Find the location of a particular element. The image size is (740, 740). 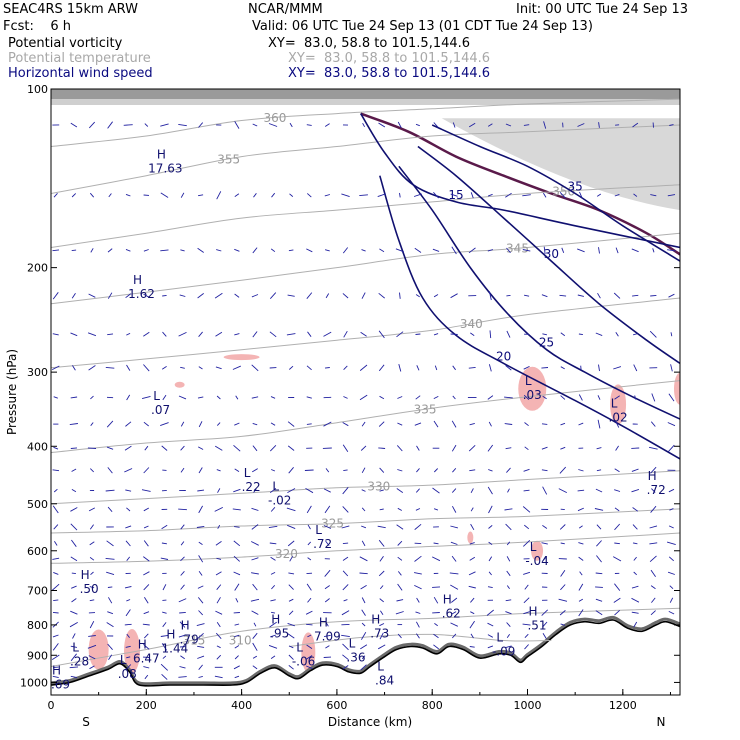

y-tick-label: 500 is located at coordinates (37, 504).